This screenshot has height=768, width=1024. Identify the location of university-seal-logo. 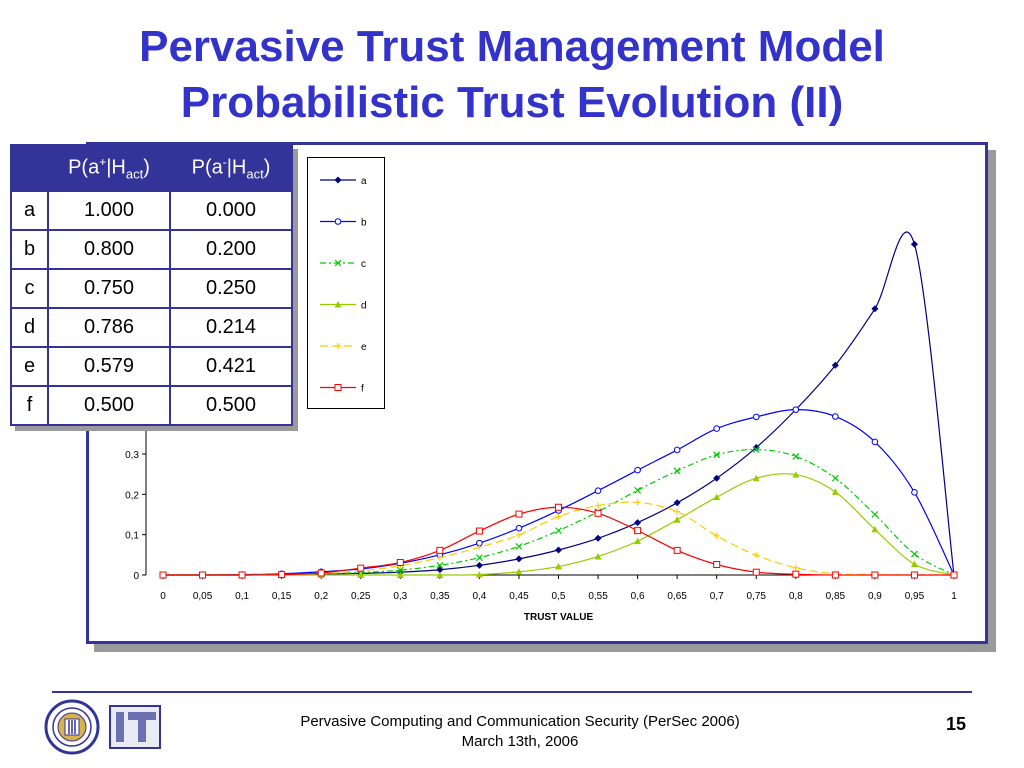
(72, 727).